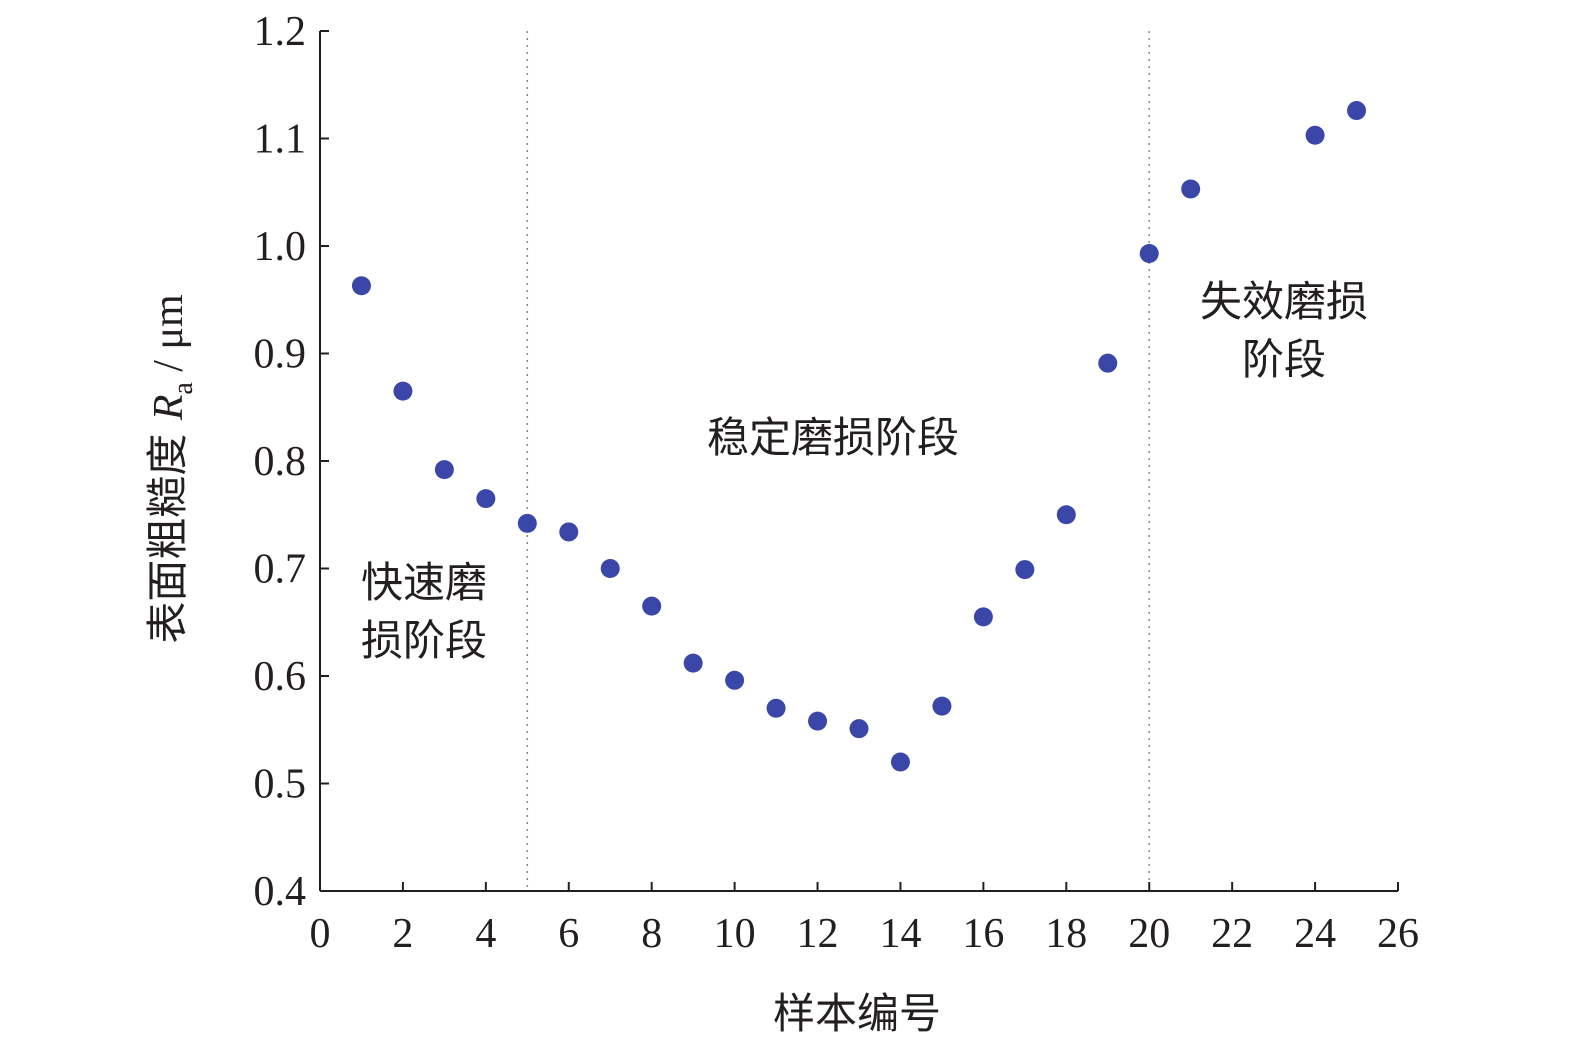  I want to click on x-tick-label: 22, so click(1232, 934).